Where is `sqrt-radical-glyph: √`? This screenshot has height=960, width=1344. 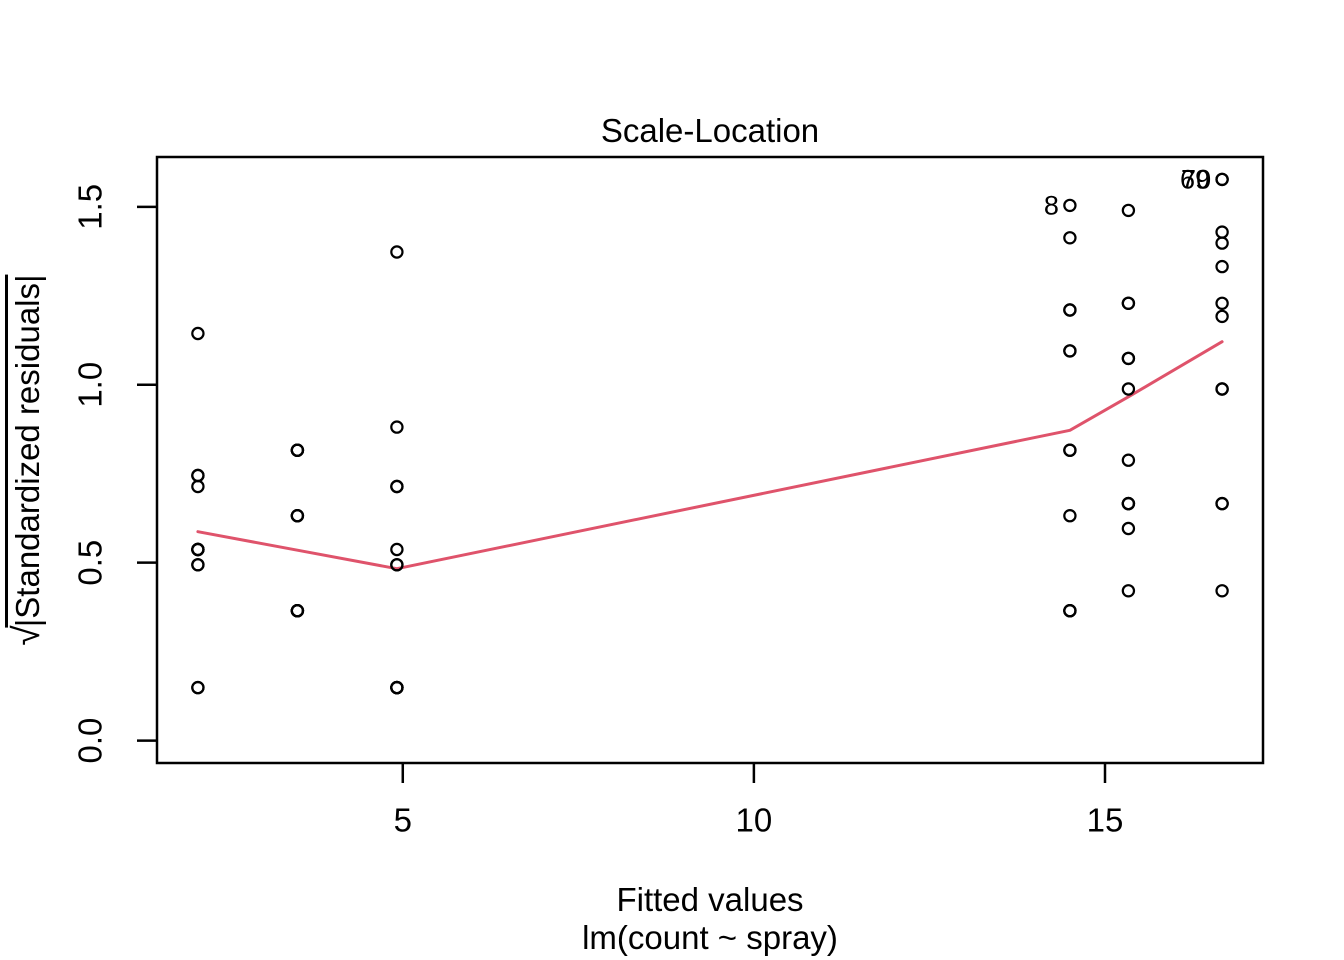
sqrt-radical-glyph: √ is located at coordinates (26, 635).